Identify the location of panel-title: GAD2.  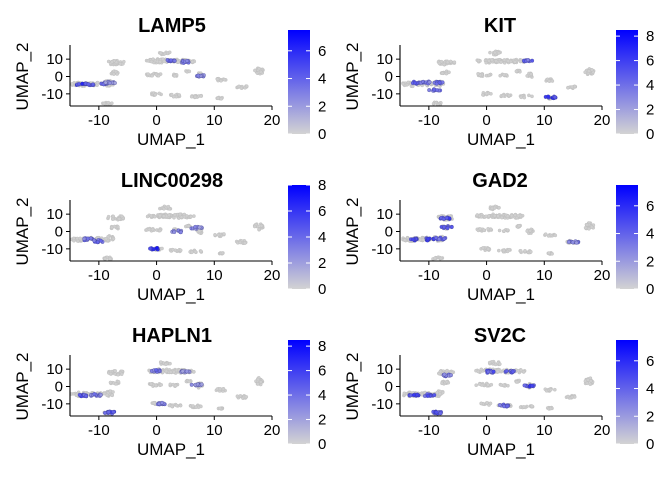
(500, 181).